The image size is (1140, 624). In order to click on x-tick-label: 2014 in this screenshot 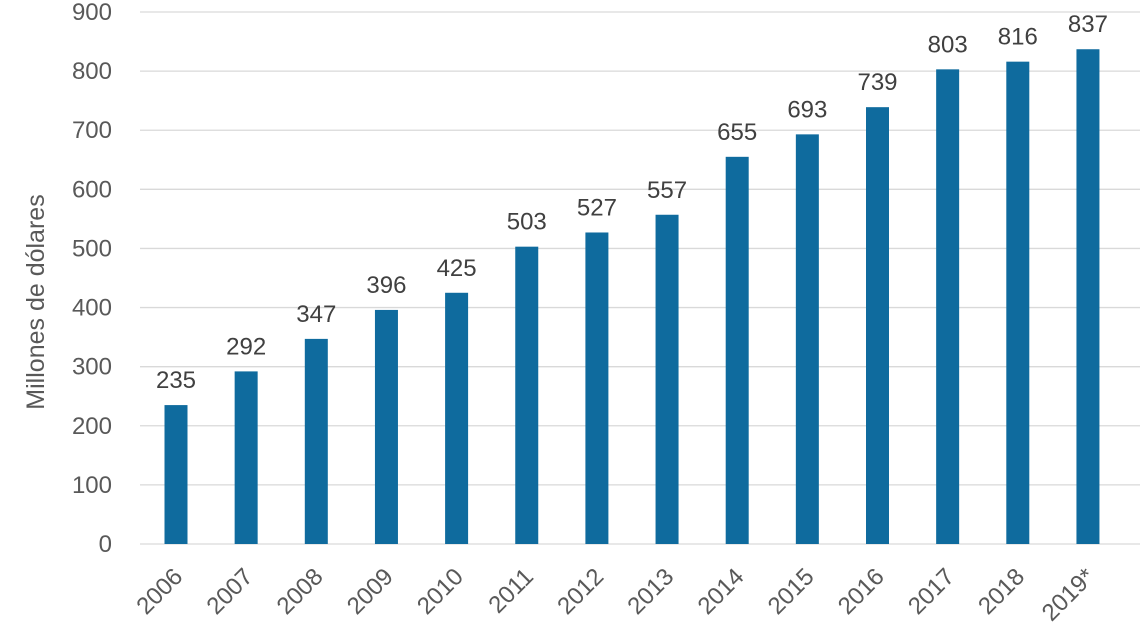, I will do `click(721, 591)`.